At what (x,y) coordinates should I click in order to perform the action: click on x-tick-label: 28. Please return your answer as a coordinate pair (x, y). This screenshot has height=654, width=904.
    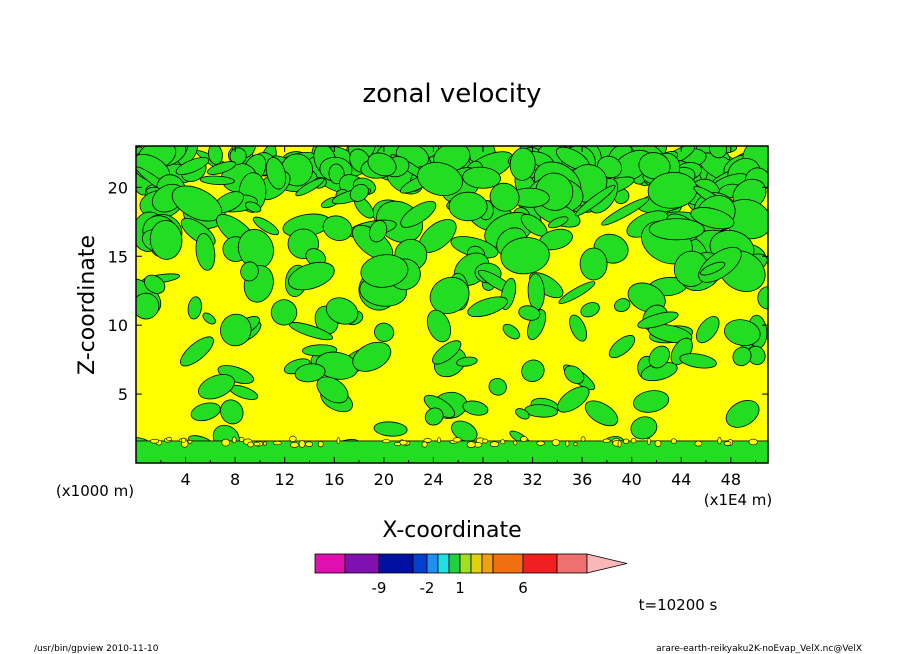
    Looking at the image, I should click on (483, 479).